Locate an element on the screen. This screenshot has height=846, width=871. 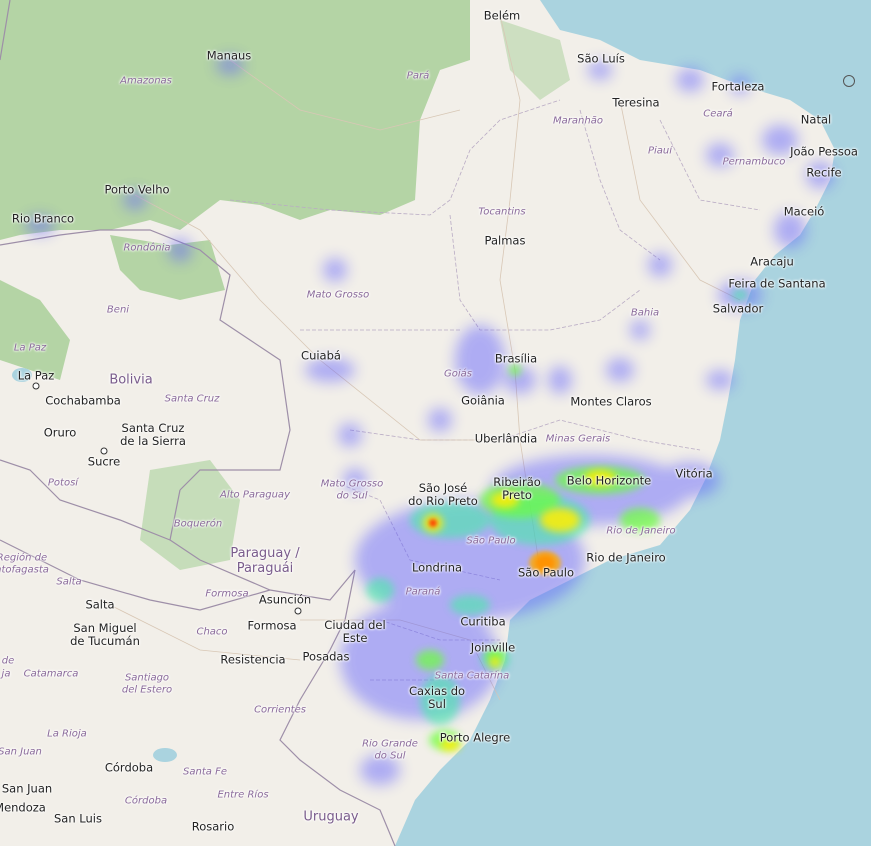
city-label: Teresina is located at coordinates (636, 102).